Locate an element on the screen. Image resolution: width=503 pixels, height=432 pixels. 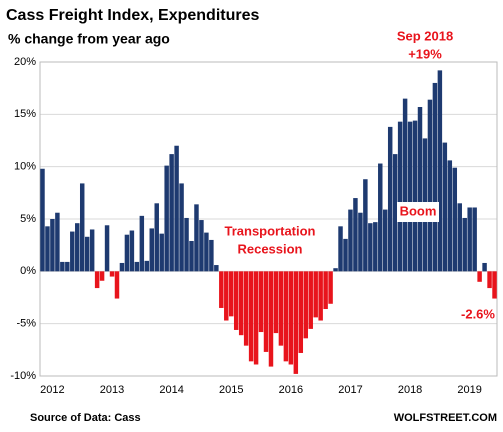
boom-box is located at coordinates (418, 212).